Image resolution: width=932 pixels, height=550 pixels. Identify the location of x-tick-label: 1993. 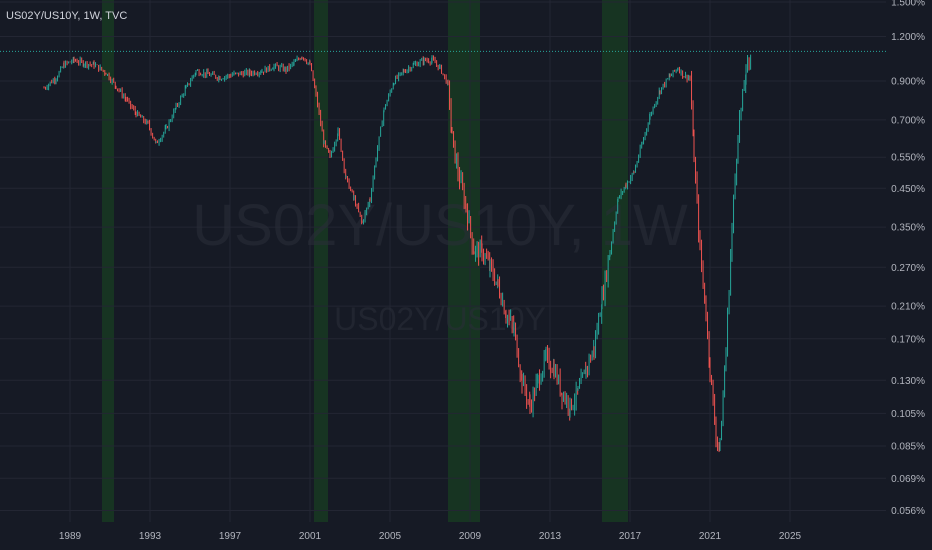
(150, 536).